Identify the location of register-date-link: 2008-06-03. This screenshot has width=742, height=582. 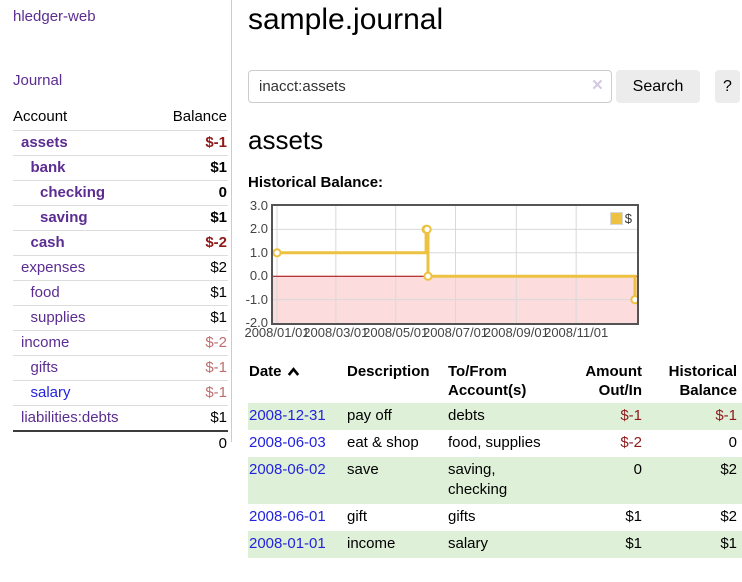
(287, 442).